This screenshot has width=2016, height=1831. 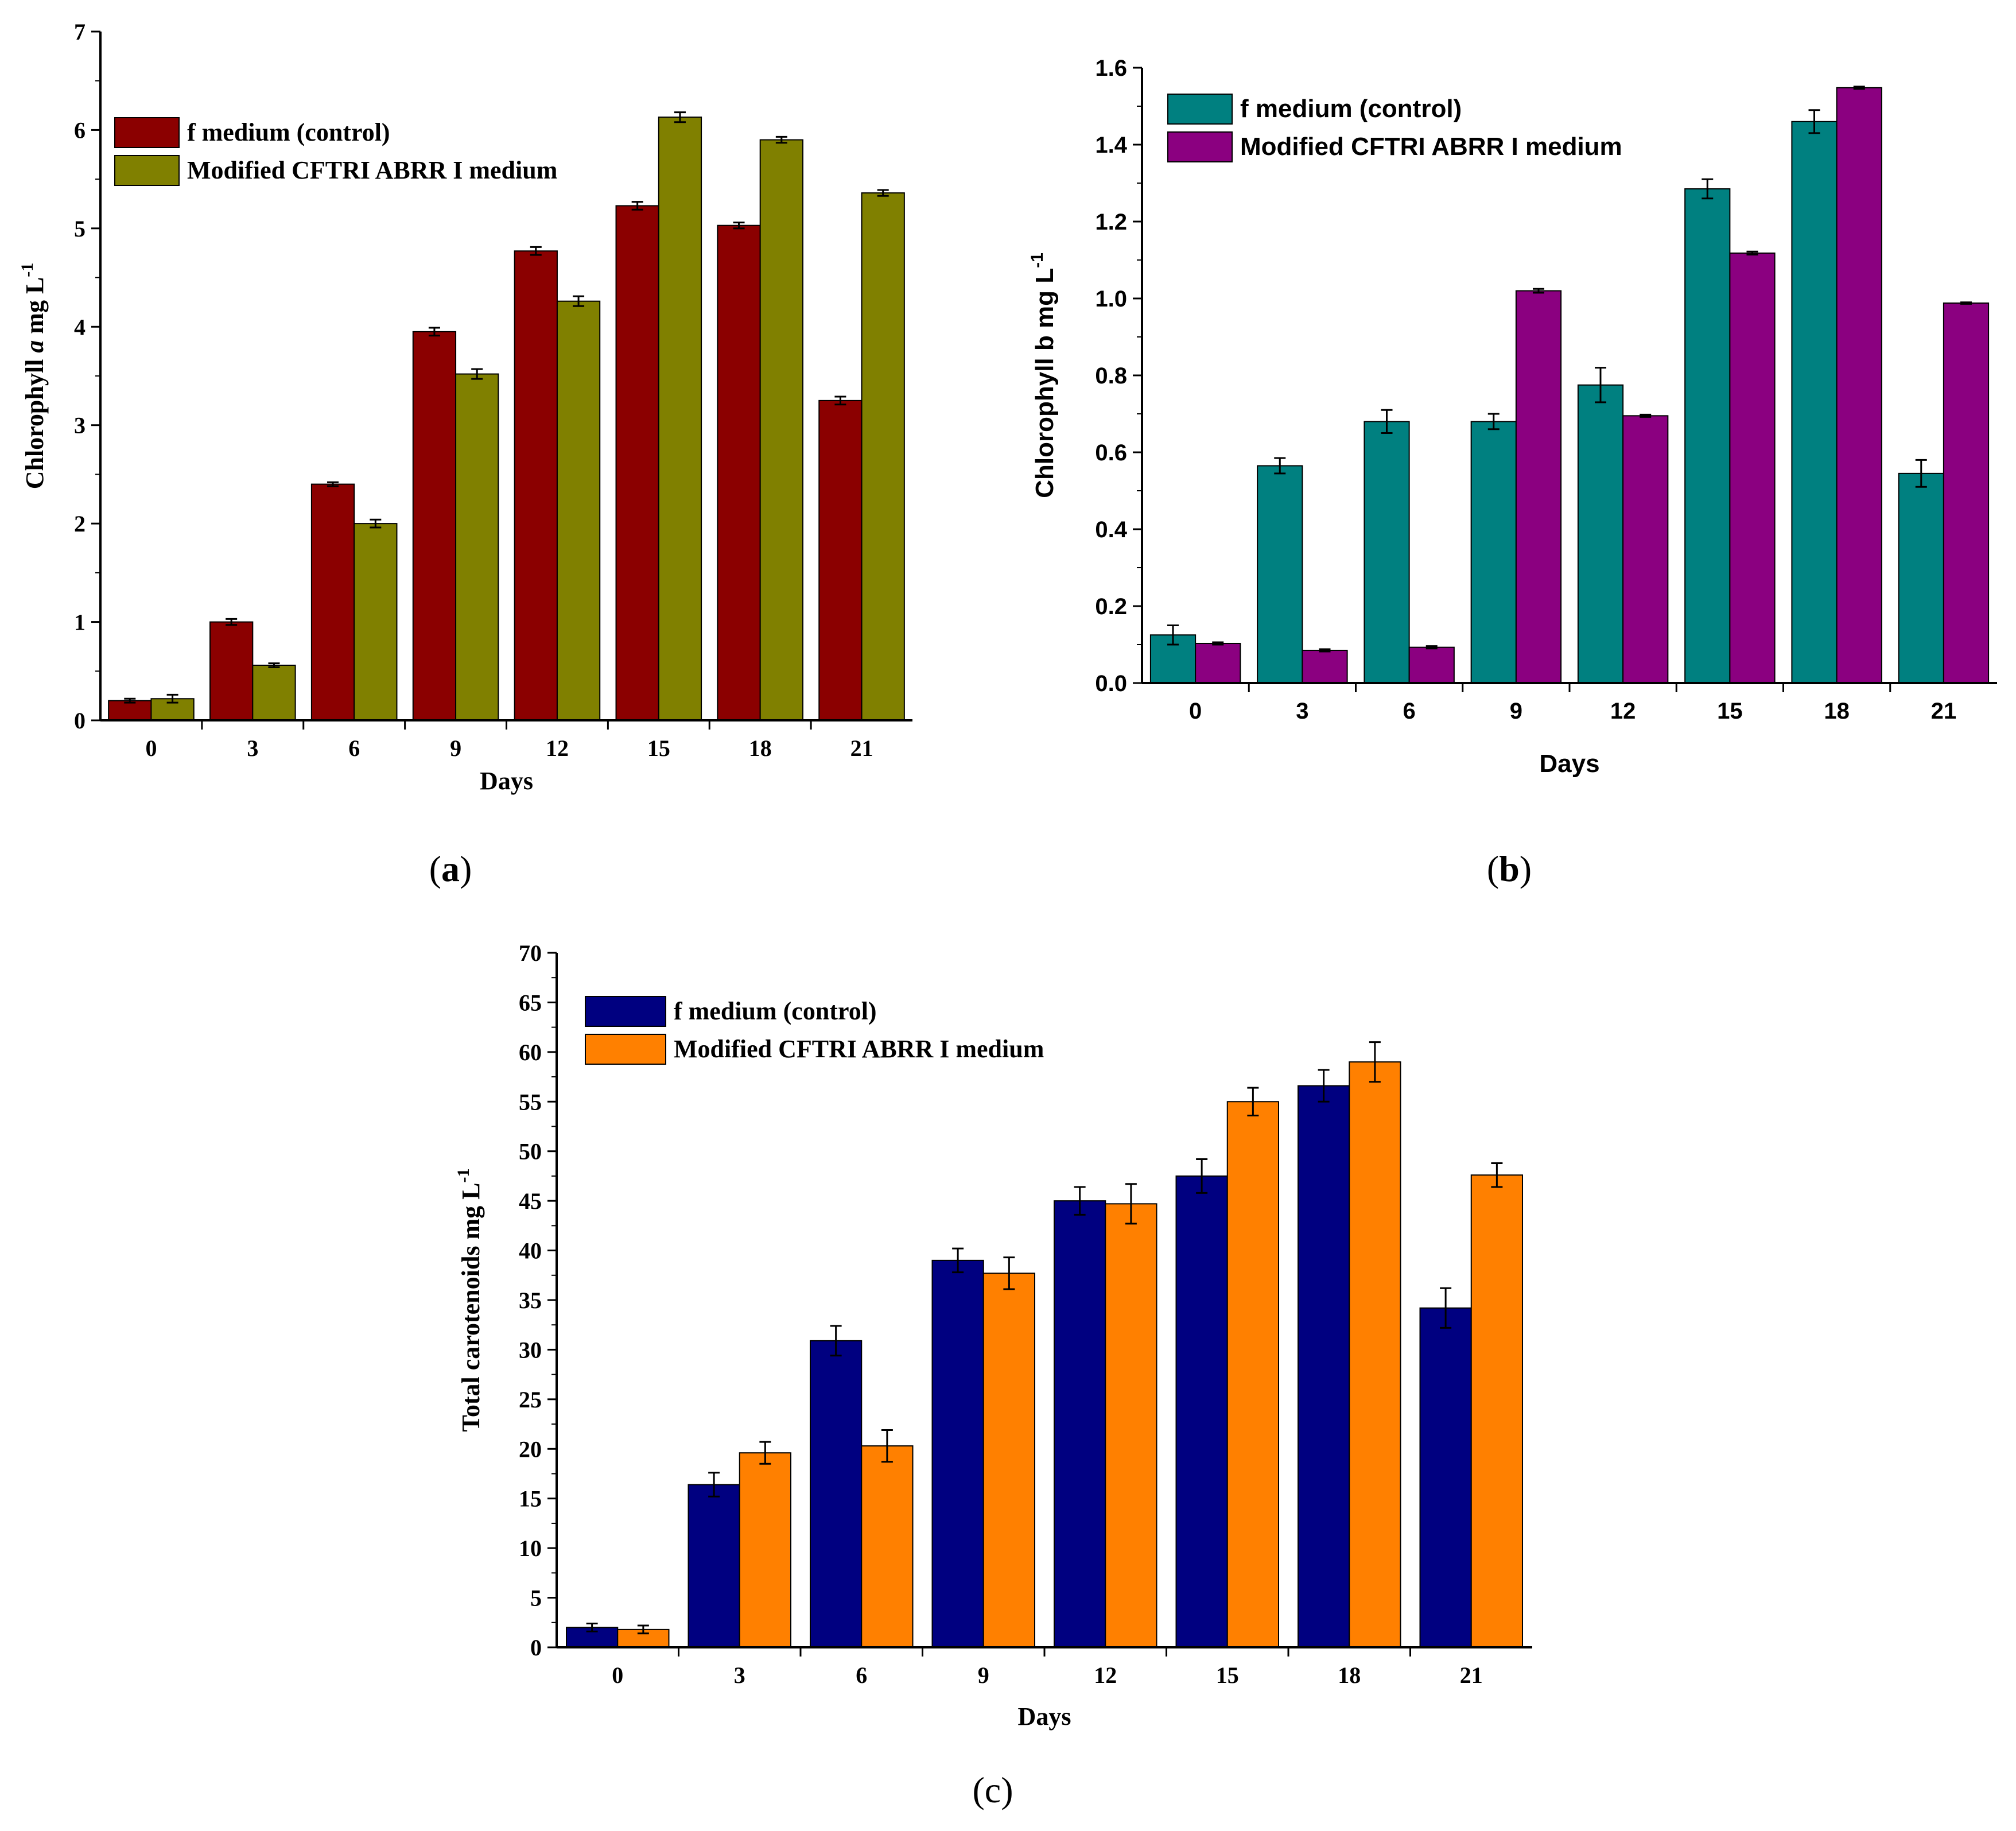 I want to click on x-tick-label-c-5: 15, so click(x=1227, y=1675).